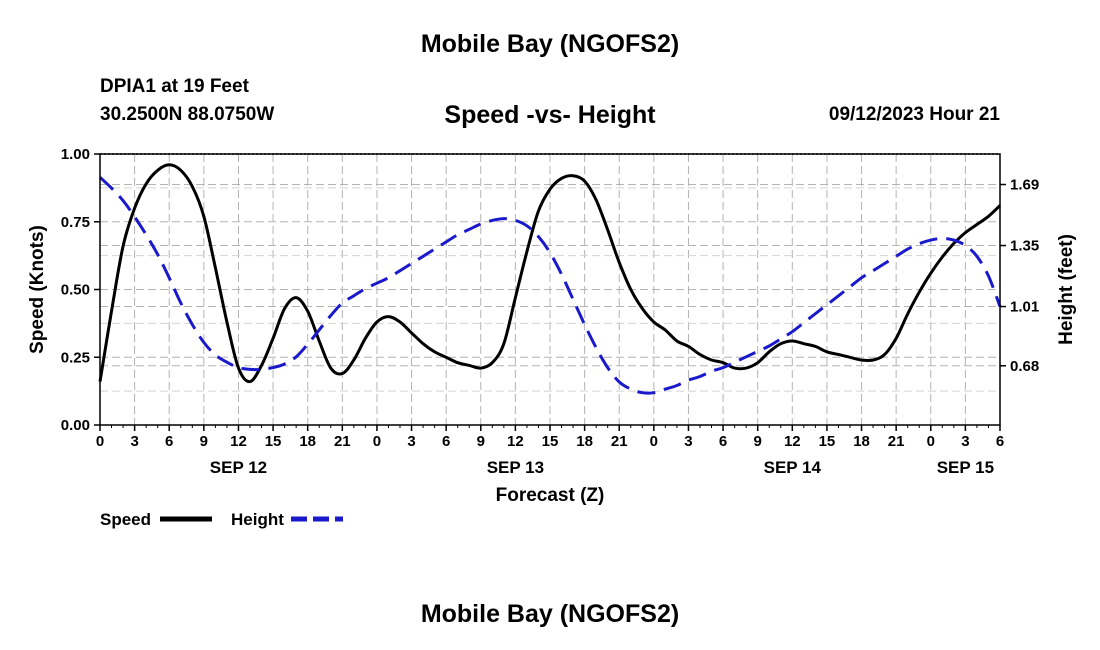 This screenshot has height=650, width=1100. Describe the element at coordinates (75, 290) in the screenshot. I see `y-left-tick-label: 0.50` at that location.